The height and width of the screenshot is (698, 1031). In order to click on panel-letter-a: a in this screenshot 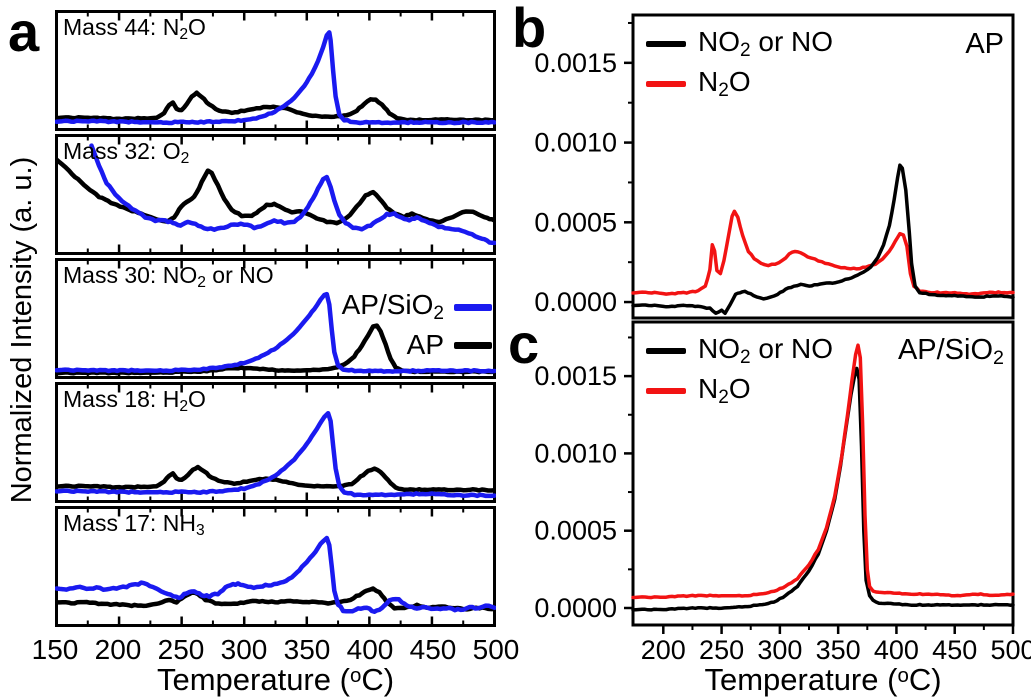, I will do `click(24, 31)`.